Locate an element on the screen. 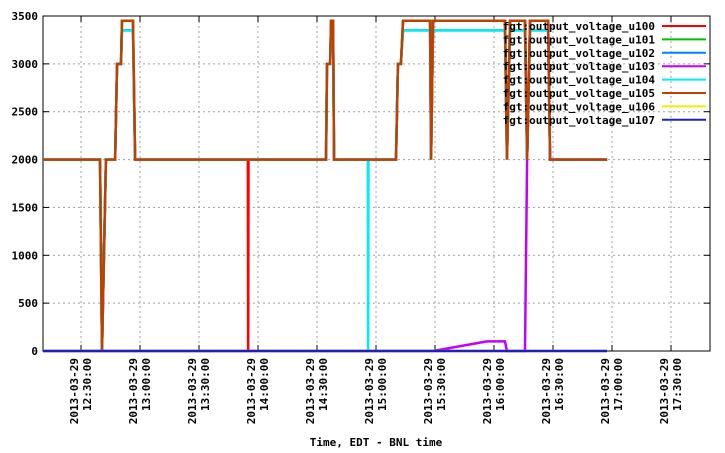 The height and width of the screenshot is (453, 725). legend-label: fgt:output_voltage_u102 is located at coordinates (579, 53).